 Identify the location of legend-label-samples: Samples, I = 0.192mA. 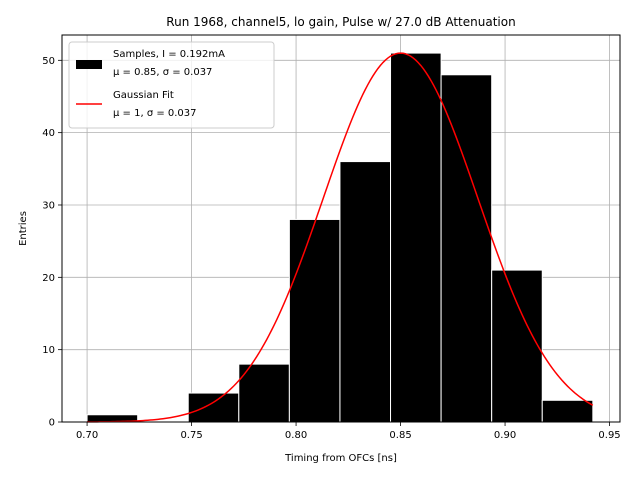
(169, 54).